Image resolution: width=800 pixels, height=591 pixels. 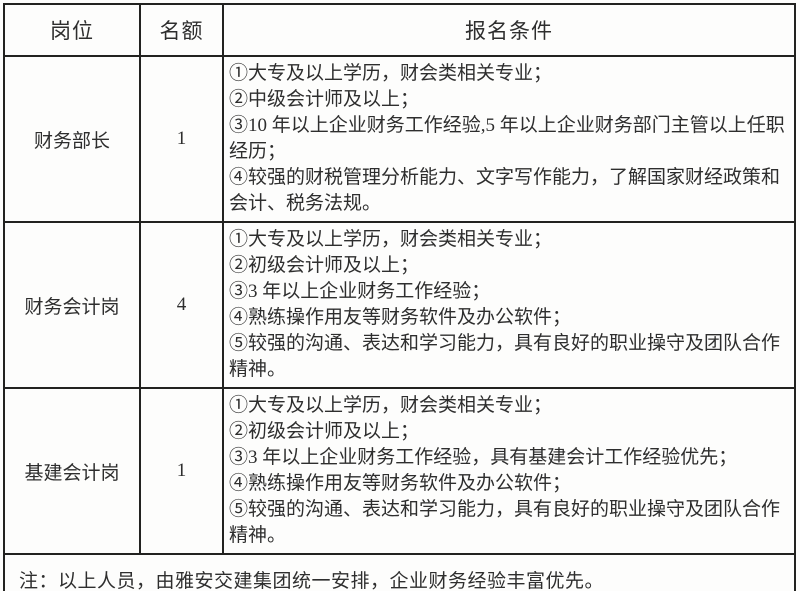 I want to click on header-conditions: 报名条件, so click(x=509, y=30).